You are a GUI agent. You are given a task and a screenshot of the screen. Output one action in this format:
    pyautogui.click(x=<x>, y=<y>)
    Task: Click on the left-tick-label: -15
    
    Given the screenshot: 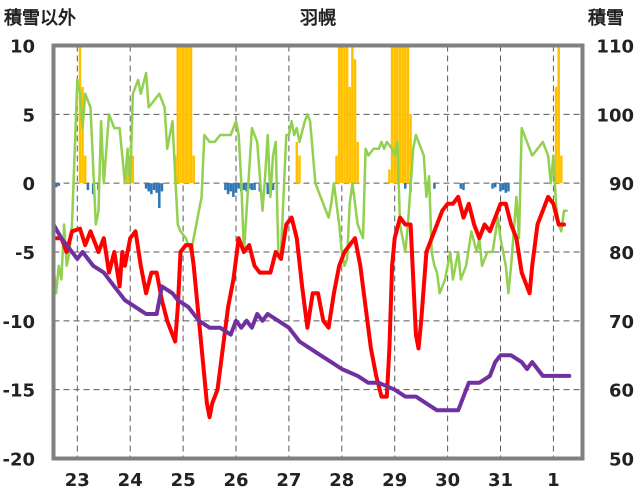 What is the action you would take?
    pyautogui.click(x=18, y=391)
    